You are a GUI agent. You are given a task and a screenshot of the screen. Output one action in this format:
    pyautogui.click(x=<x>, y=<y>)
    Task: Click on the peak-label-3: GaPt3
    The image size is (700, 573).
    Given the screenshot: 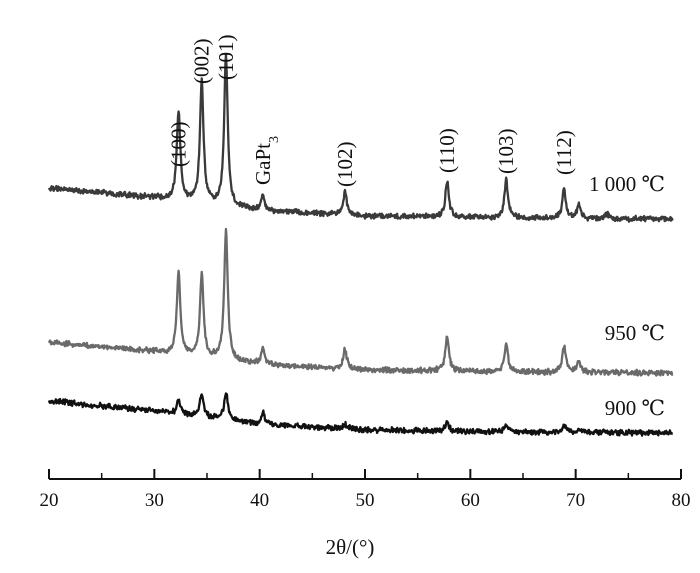 What is the action you would take?
    pyautogui.click(x=266, y=160)
    